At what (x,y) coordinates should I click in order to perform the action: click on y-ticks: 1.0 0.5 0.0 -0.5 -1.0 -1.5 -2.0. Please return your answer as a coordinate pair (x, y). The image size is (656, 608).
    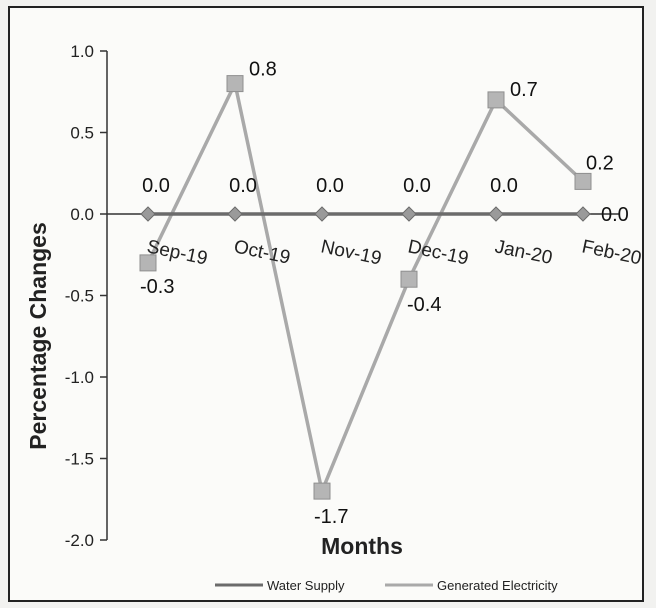
    Looking at the image, I should click on (86, 296).